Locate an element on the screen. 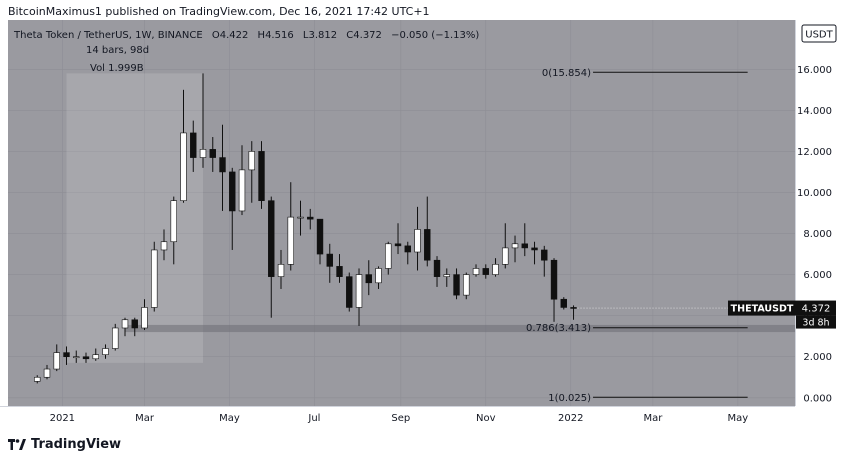 Image resolution: width=850 pixels, height=460 pixels. fib-level-label: 1(0.025) is located at coordinates (569, 398).